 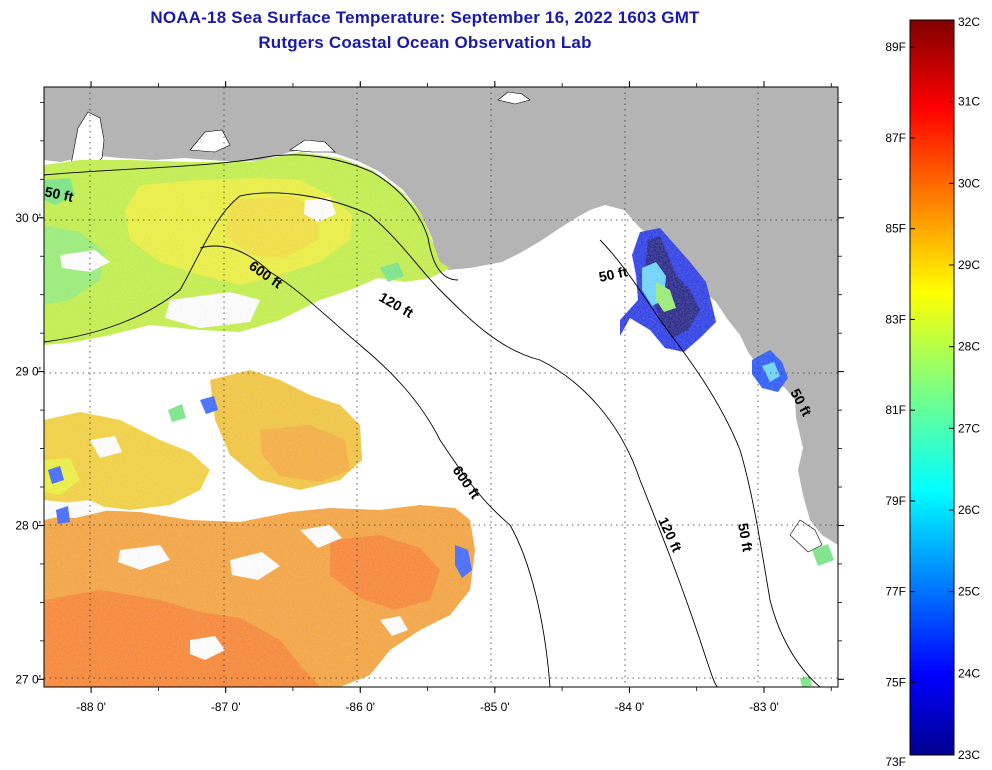 What do you see at coordinates (764, 707) in the screenshot?
I see `lon-tick-label: -83 0'` at bounding box center [764, 707].